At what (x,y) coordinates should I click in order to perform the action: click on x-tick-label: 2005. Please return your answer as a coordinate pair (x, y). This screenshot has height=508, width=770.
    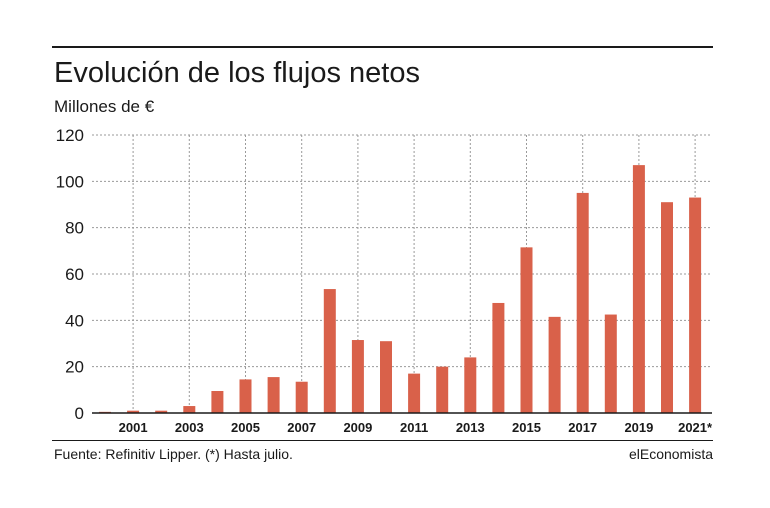
    Looking at the image, I should click on (245, 427).